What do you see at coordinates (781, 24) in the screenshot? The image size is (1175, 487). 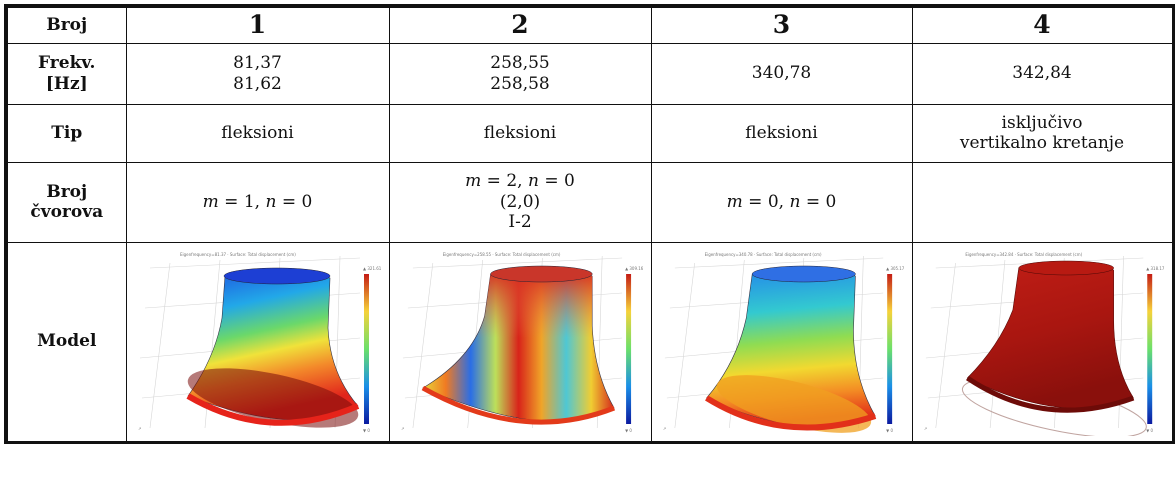 I see `mode-number-3: 3` at bounding box center [781, 24].